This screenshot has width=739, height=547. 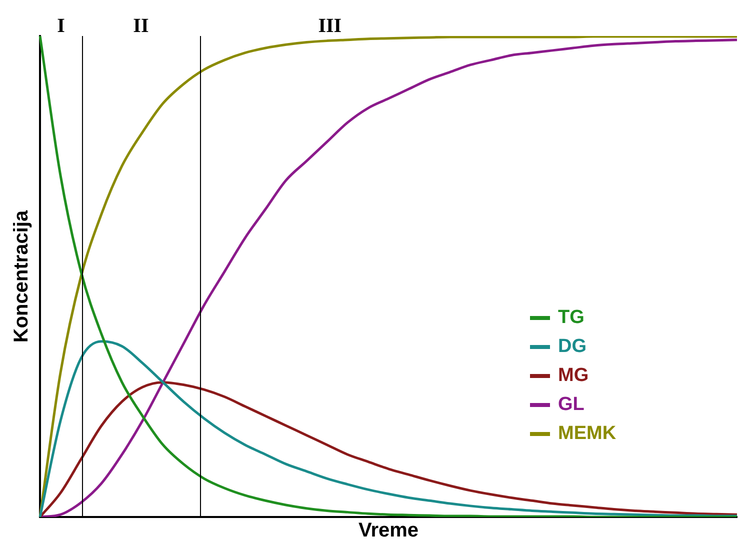 What do you see at coordinates (388, 531) in the screenshot?
I see `x-axis-title: Vreme` at bounding box center [388, 531].